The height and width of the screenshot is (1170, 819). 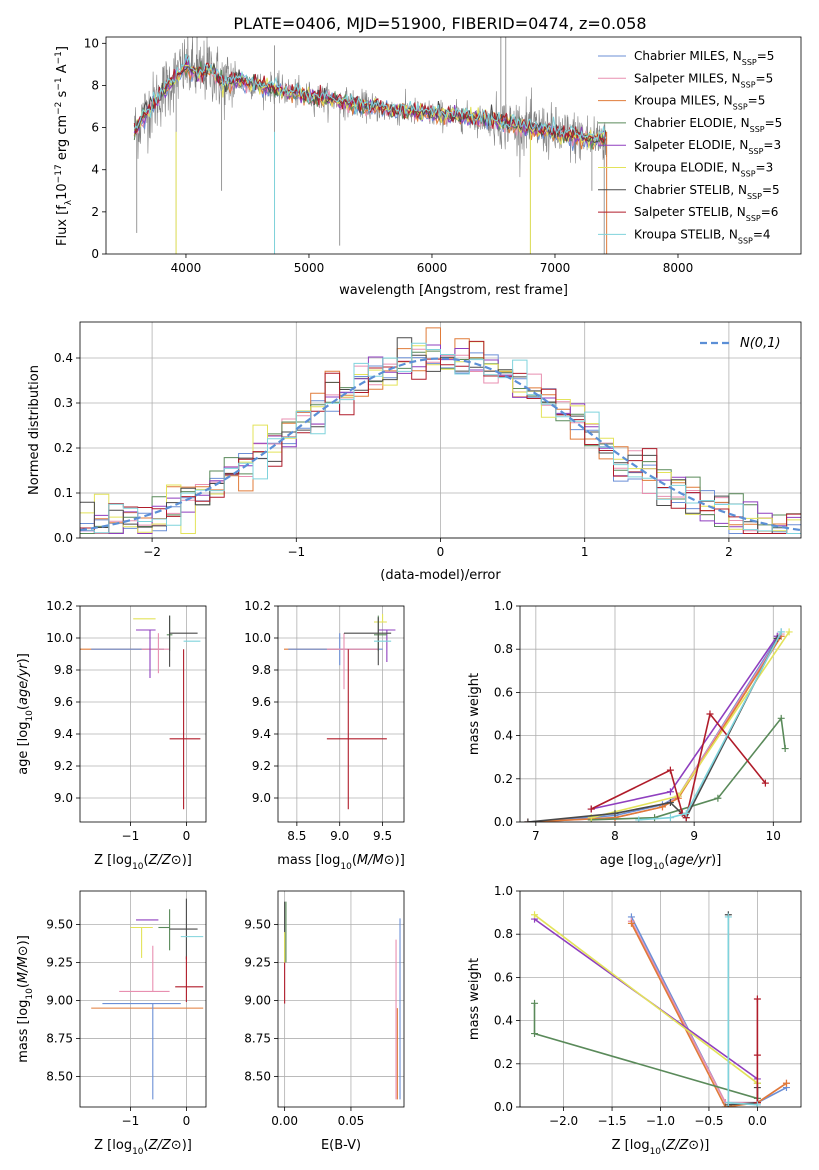 What do you see at coordinates (708, 1121) in the screenshot?
I see `x-tick-label-3: −0.5` at bounding box center [708, 1121].